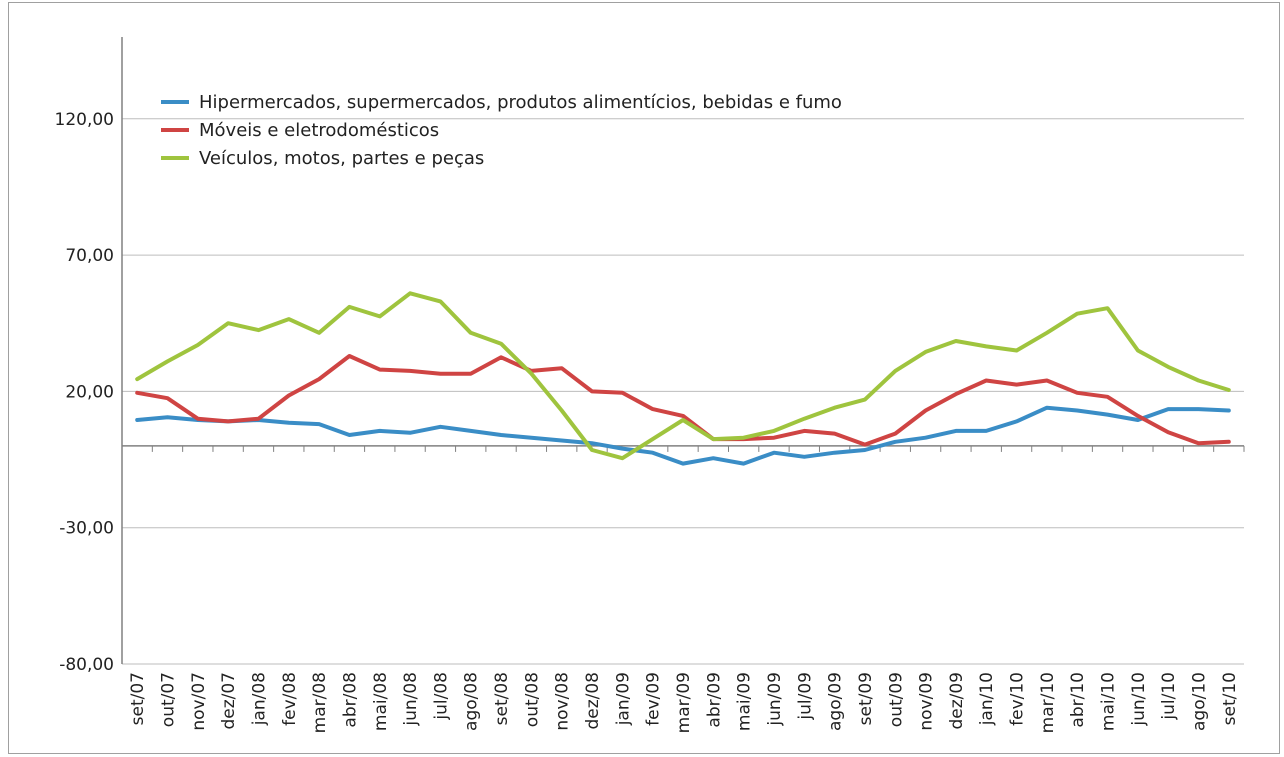 This screenshot has width=1284, height=757. Describe the element at coordinates (987, 699) in the screenshot. I see `x-tick-label: jan/10` at that location.